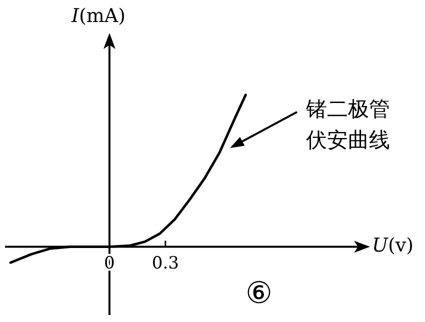  Describe the element at coordinates (259, 293) in the screenshot. I see `text: ⑥` at that location.